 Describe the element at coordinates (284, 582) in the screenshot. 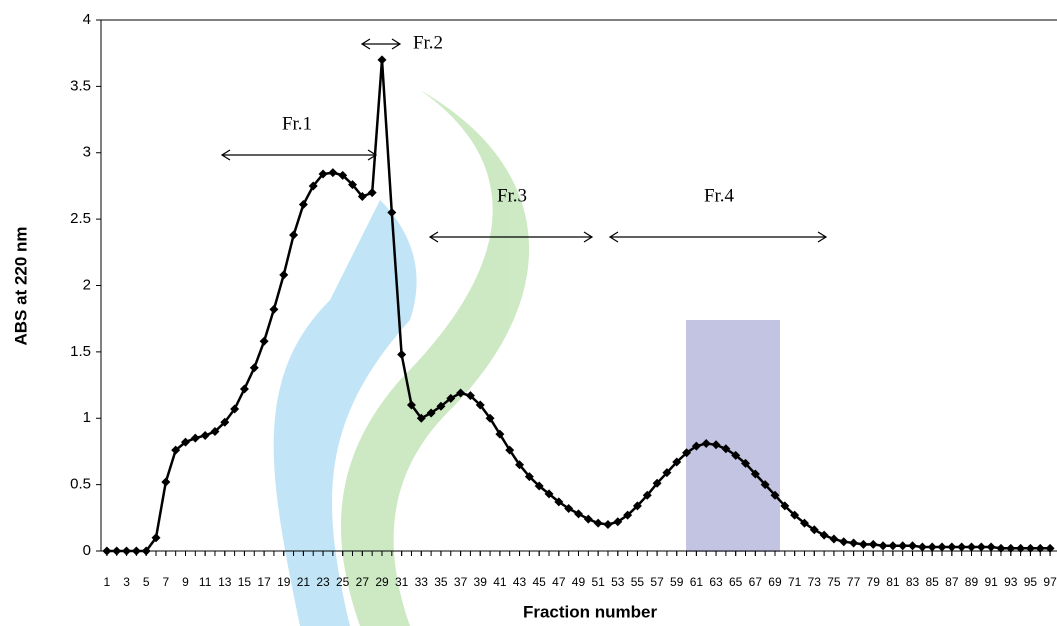

I see `x-tick-label: 19` at that location.